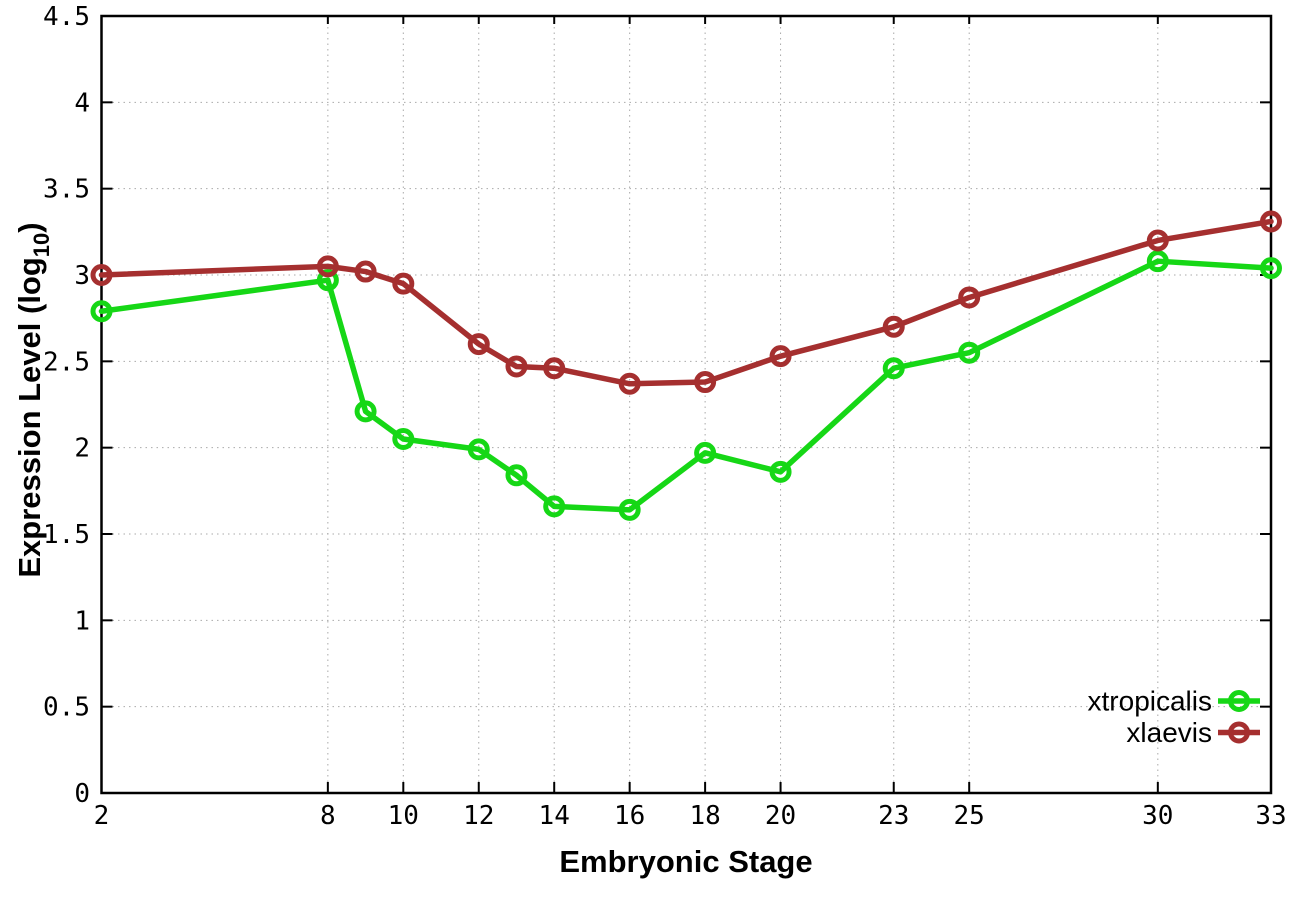 The image size is (1296, 907). What do you see at coordinates (102, 816) in the screenshot?
I see `x-tick-label: 2` at bounding box center [102, 816].